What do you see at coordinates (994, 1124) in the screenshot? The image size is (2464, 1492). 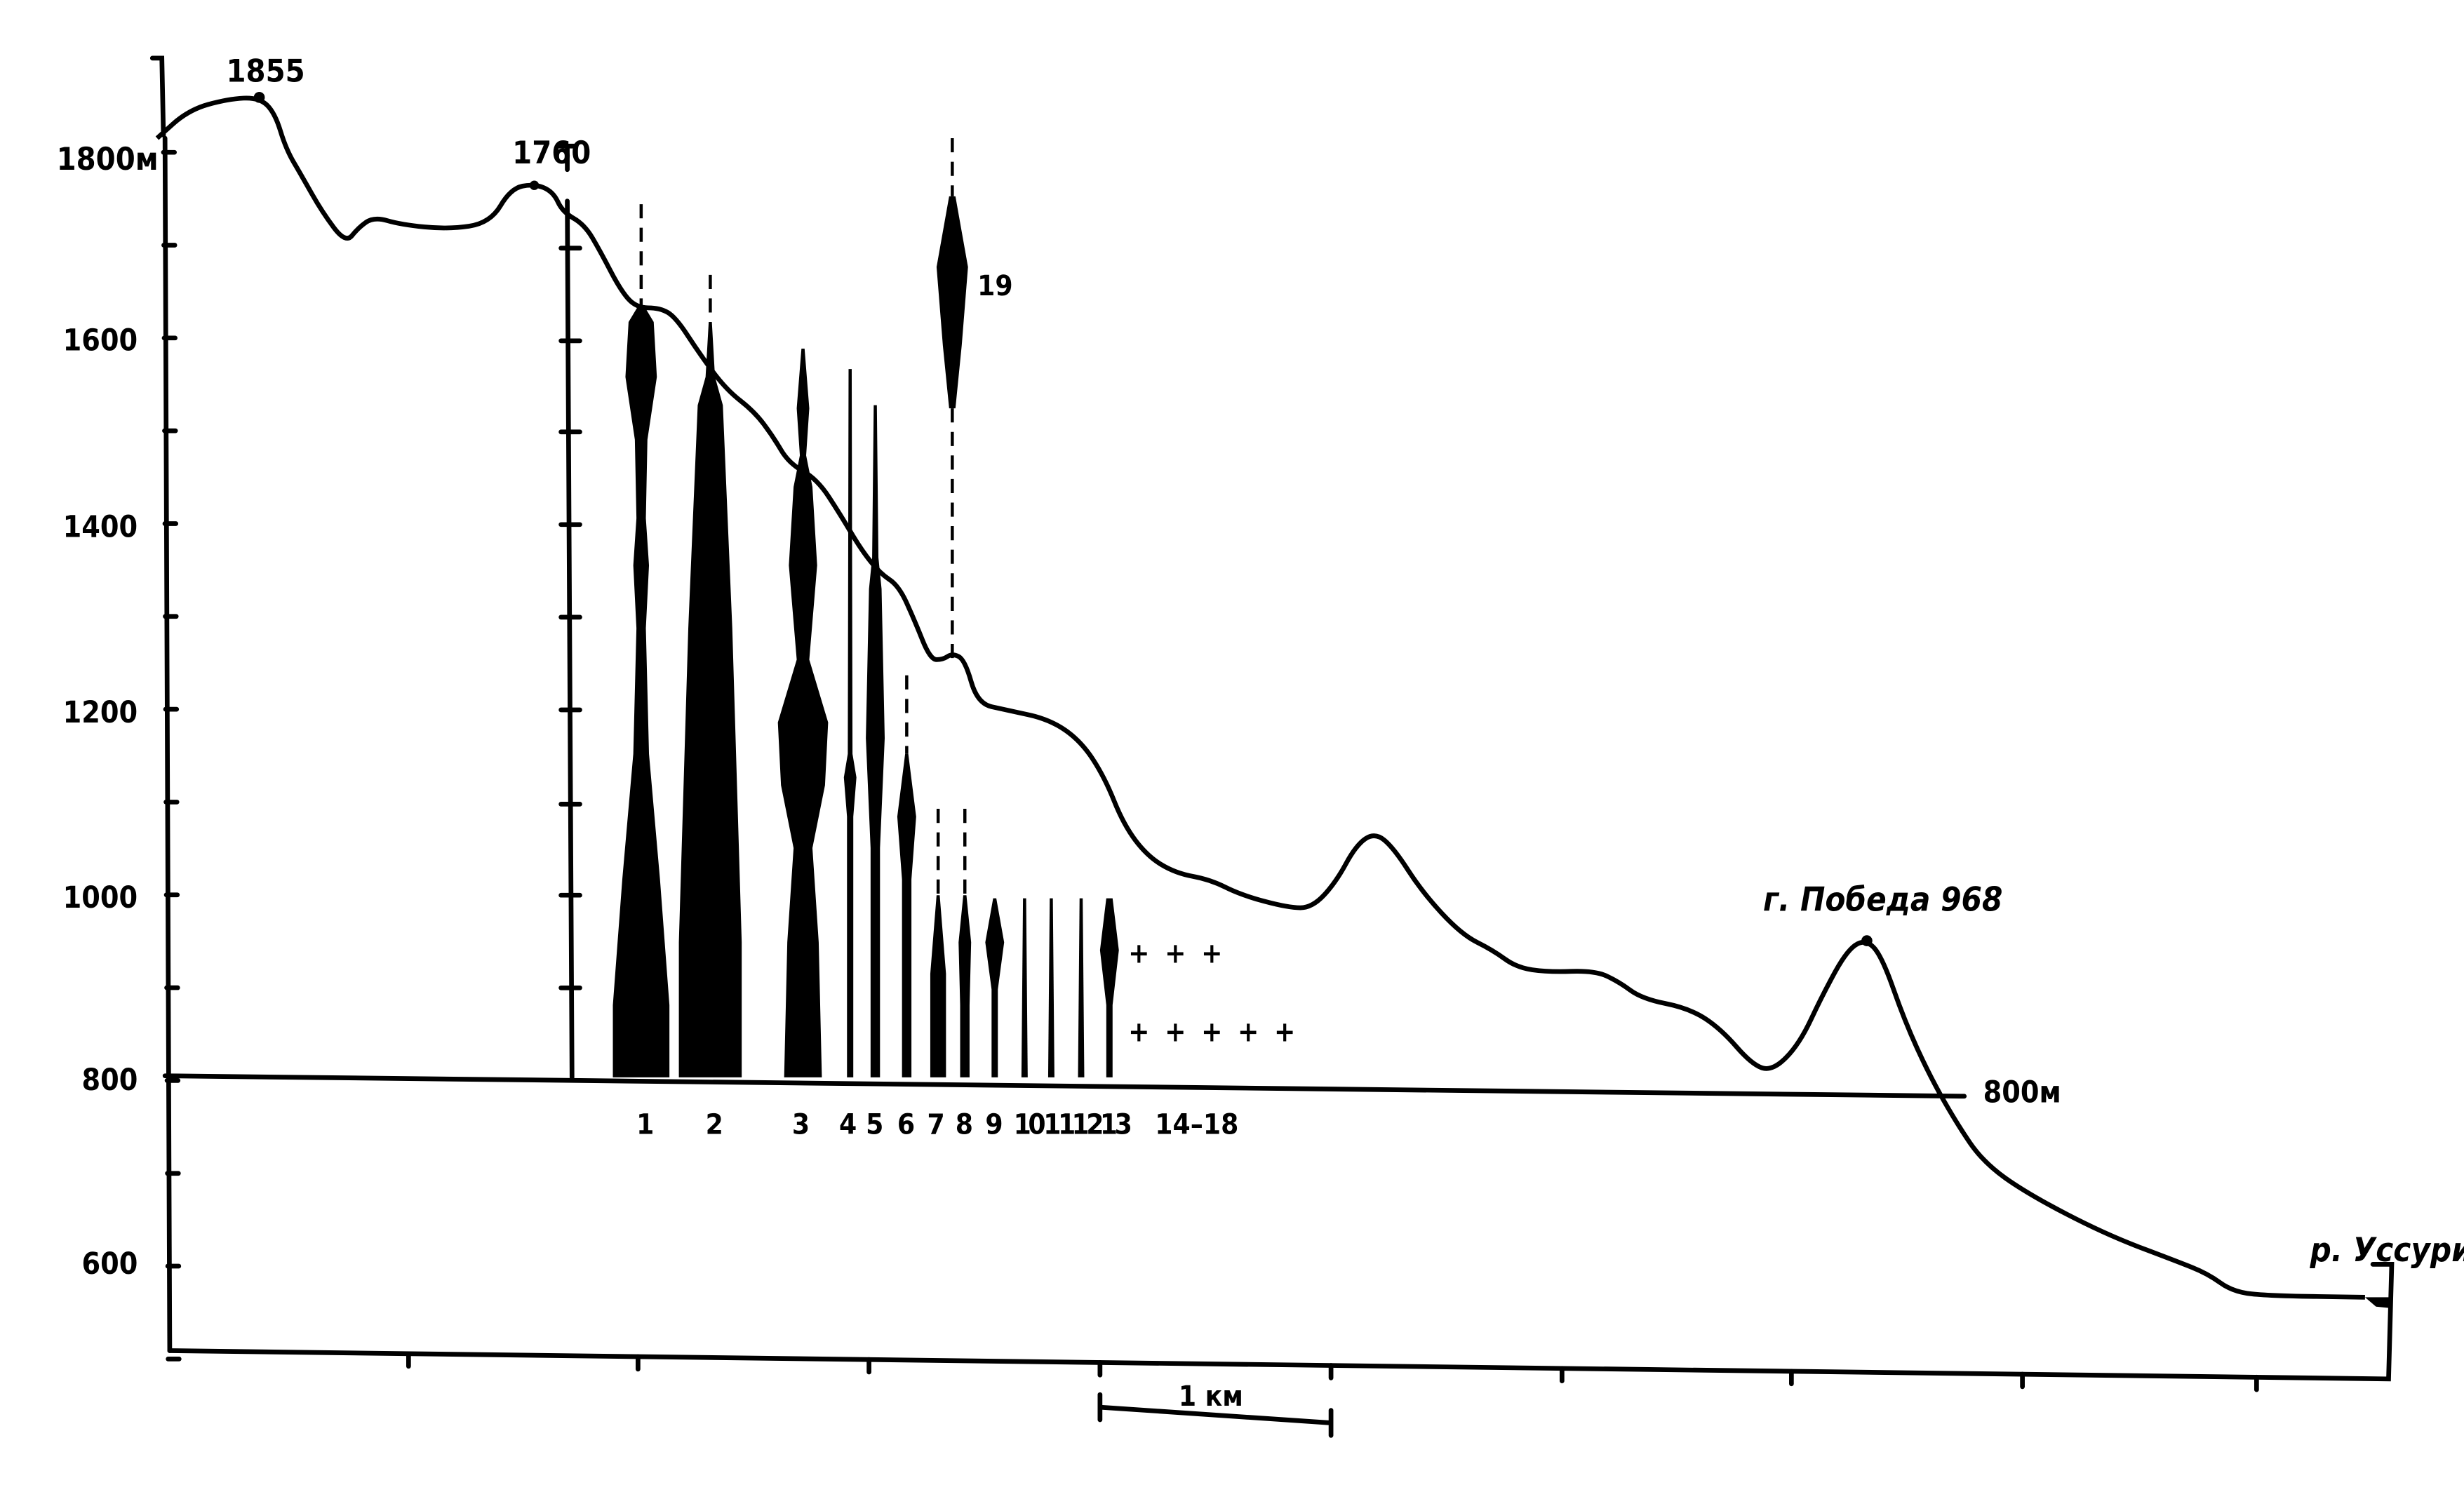 I see `species-label: 9` at bounding box center [994, 1124].